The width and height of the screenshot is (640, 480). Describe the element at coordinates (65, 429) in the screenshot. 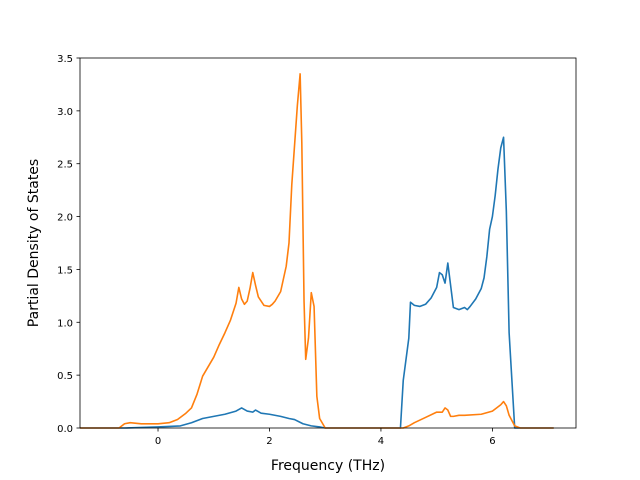

I see `y-tick-label: 0.0` at that location.